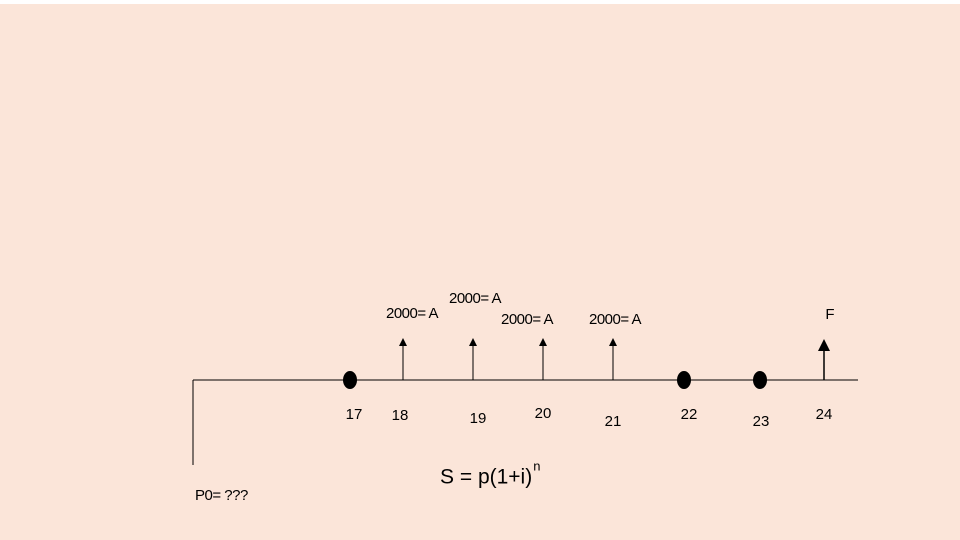  I want to click on present-label: P0= ???, so click(221, 495).